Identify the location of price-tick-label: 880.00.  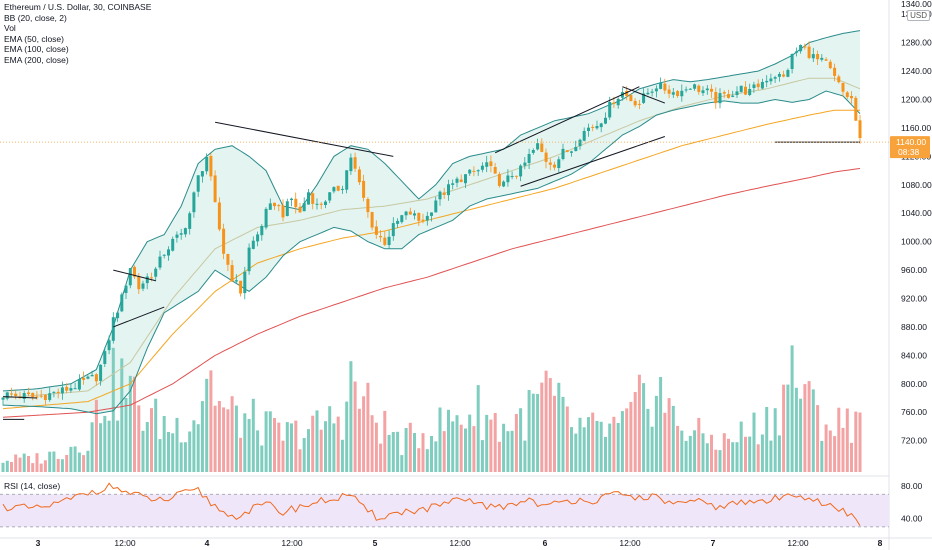
(914, 327).